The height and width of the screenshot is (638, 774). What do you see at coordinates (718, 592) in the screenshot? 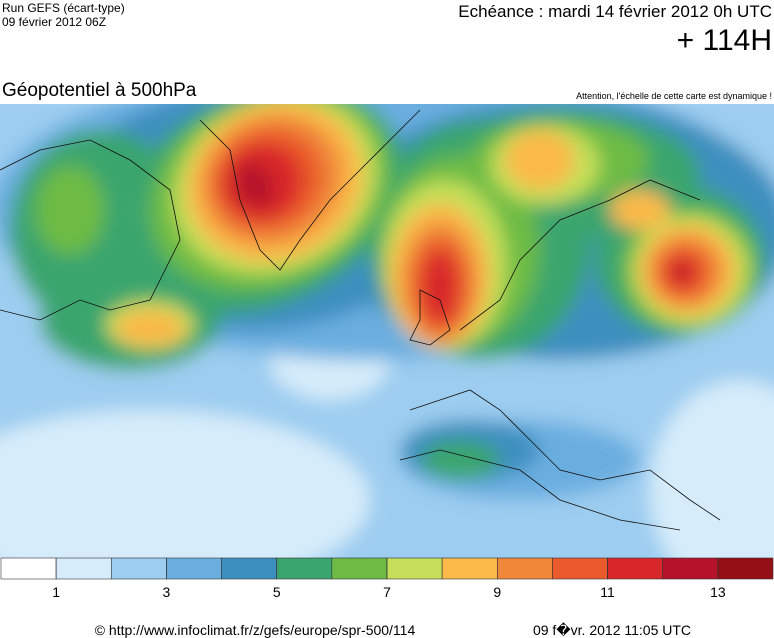
I see `legend-tick-label: 13` at bounding box center [718, 592].